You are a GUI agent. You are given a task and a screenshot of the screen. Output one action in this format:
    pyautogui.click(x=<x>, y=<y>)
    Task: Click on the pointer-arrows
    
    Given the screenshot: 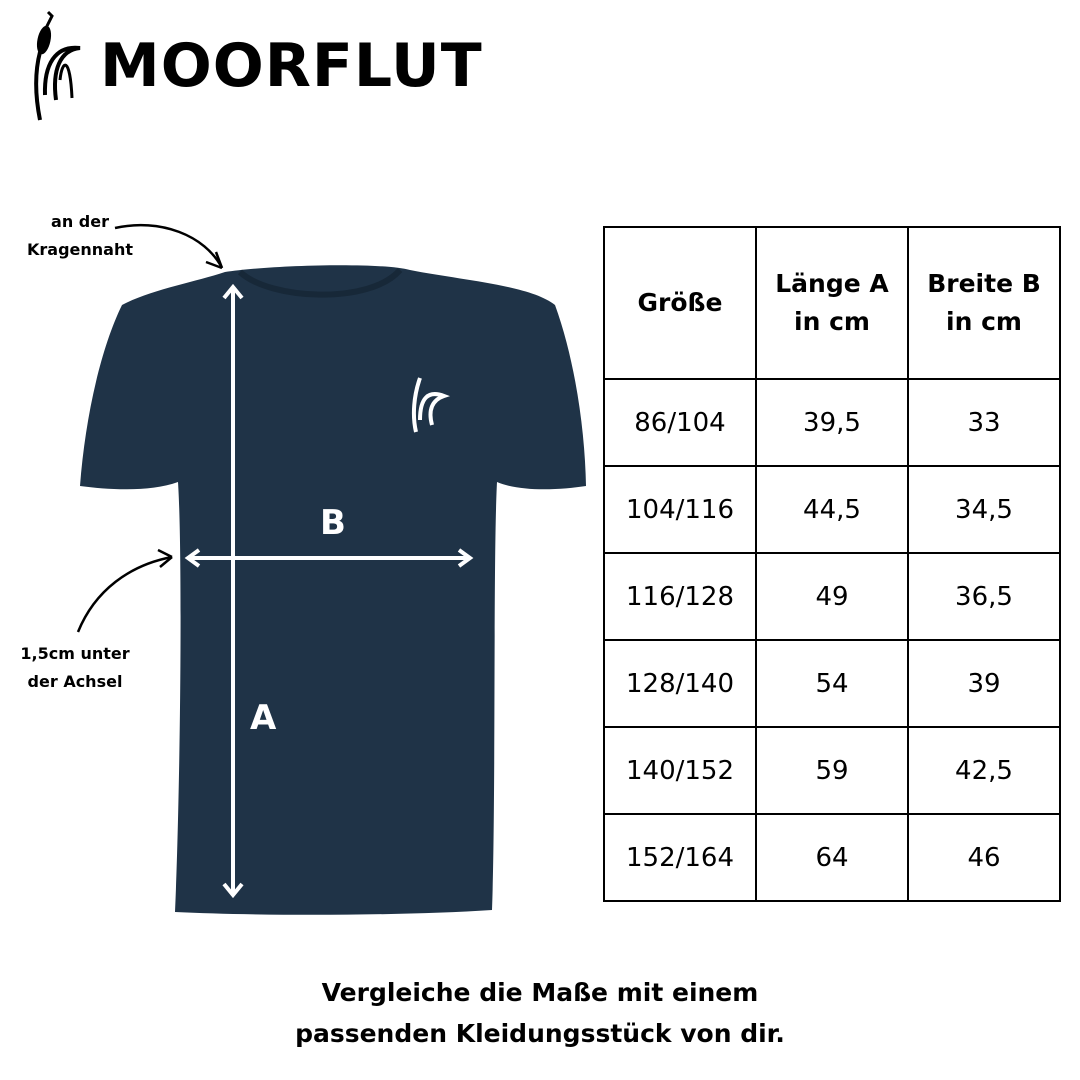 What is the action you would take?
    pyautogui.click(x=150, y=428)
    